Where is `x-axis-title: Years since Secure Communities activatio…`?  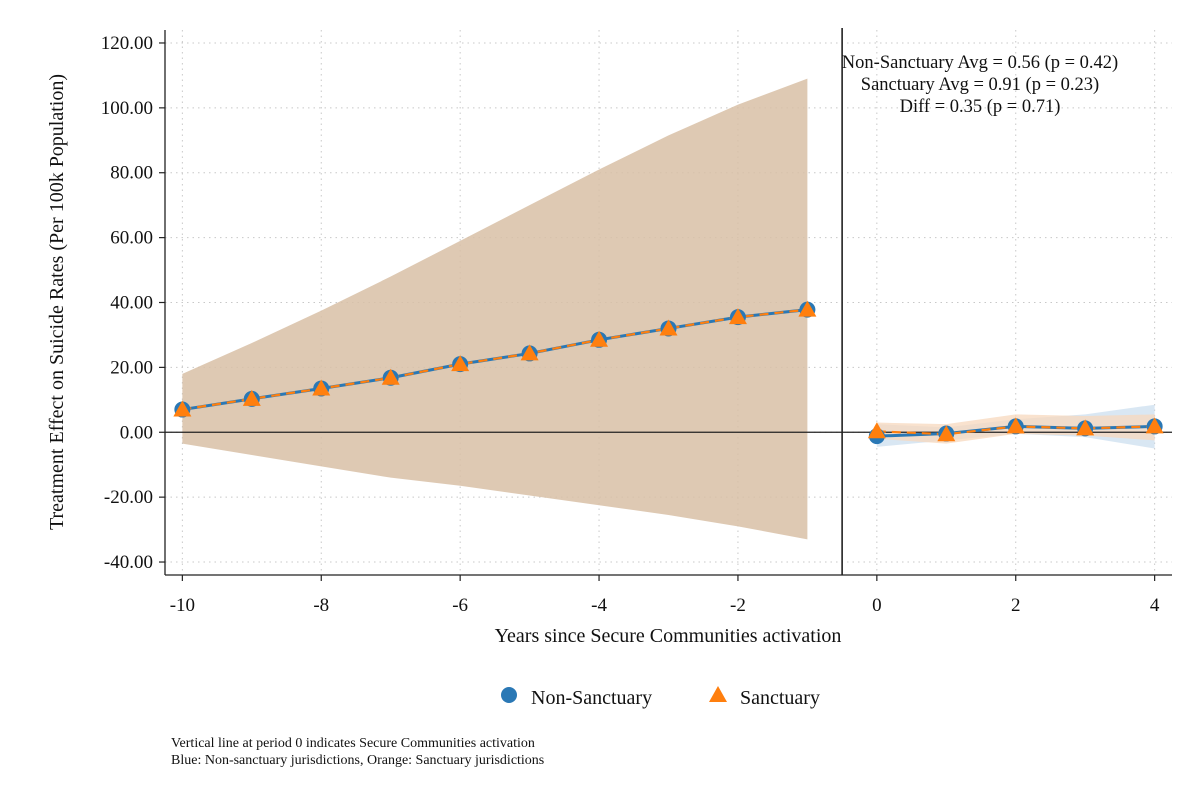 x-axis-title: Years since Secure Communities activatio… is located at coordinates (668, 636).